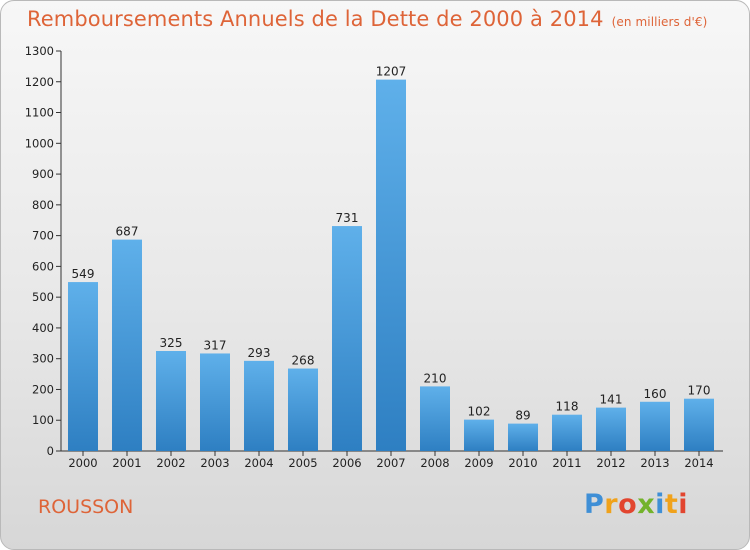 Image resolution: width=750 pixels, height=550 pixels. What do you see at coordinates (567, 407) in the screenshot?
I see `bar-value-label: 118` at bounding box center [567, 407].